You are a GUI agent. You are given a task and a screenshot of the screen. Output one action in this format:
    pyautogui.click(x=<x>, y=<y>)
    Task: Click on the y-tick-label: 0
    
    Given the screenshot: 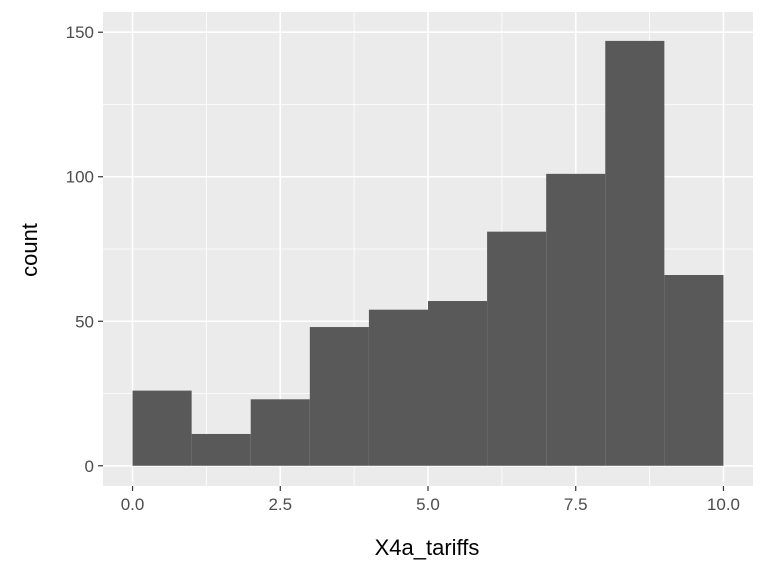 What is the action you would take?
    pyautogui.click(x=89, y=466)
    